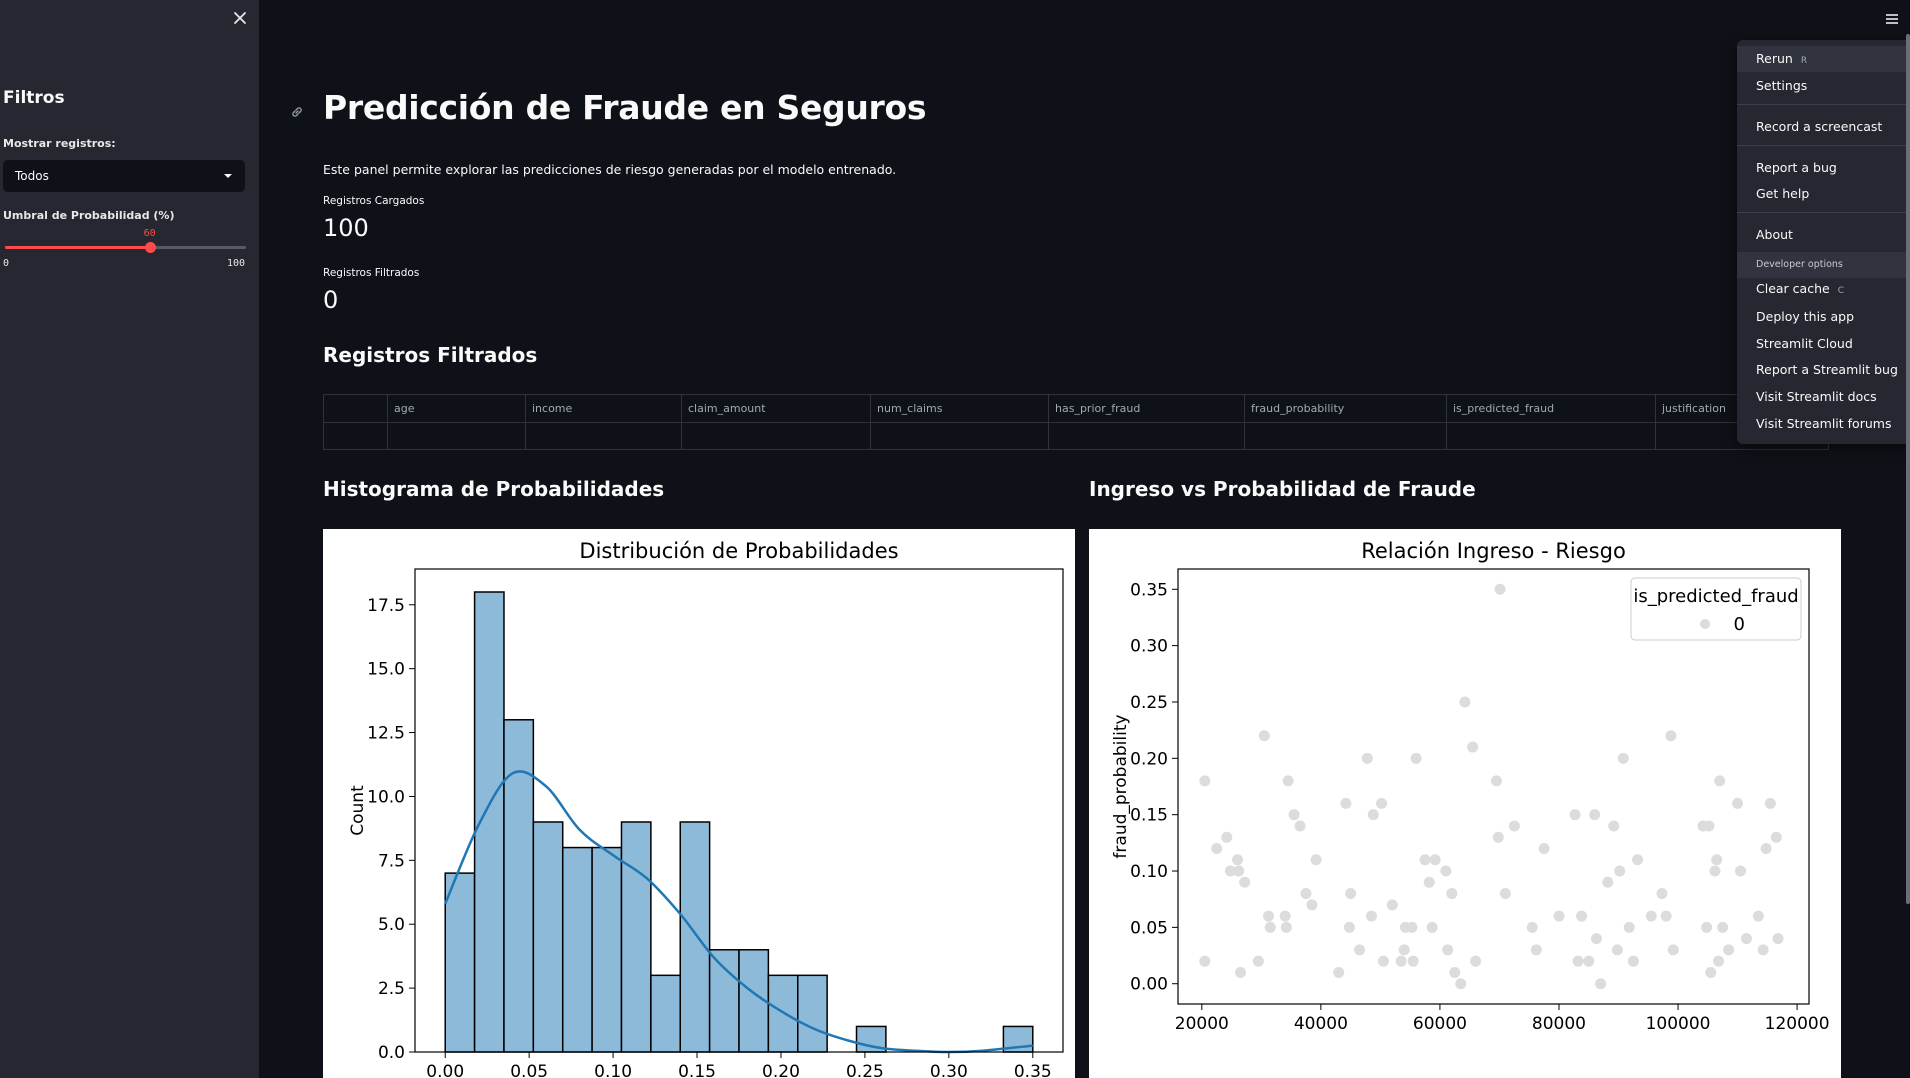  I want to click on x-tick-label: 0.00, so click(445, 1070).